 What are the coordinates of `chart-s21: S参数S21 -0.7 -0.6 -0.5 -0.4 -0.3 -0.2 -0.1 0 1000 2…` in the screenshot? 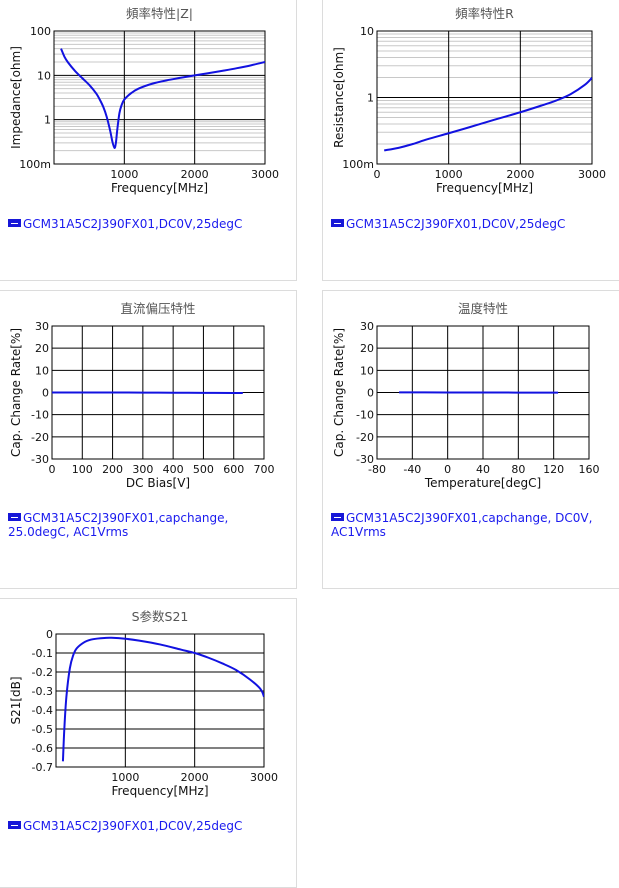 It's located at (149, 701).